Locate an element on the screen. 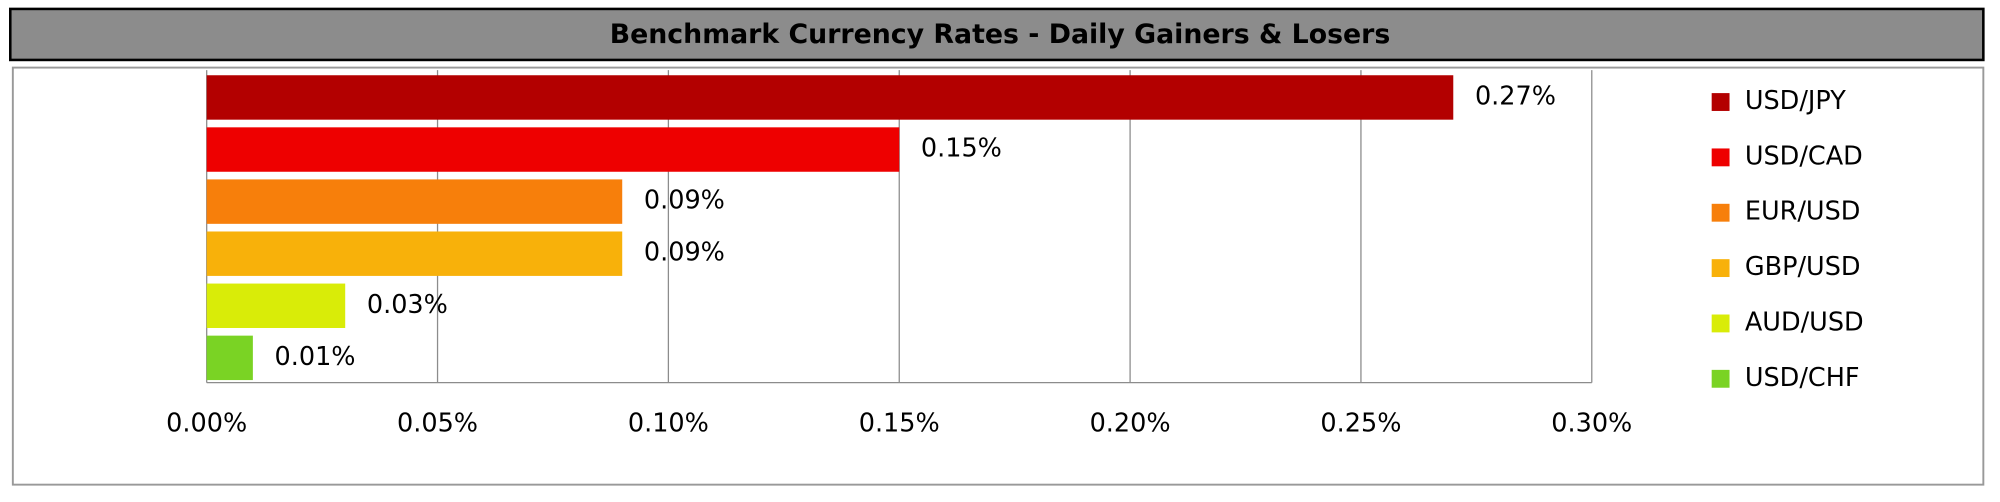  x-tick-label: 0.20% is located at coordinates (1130, 424).